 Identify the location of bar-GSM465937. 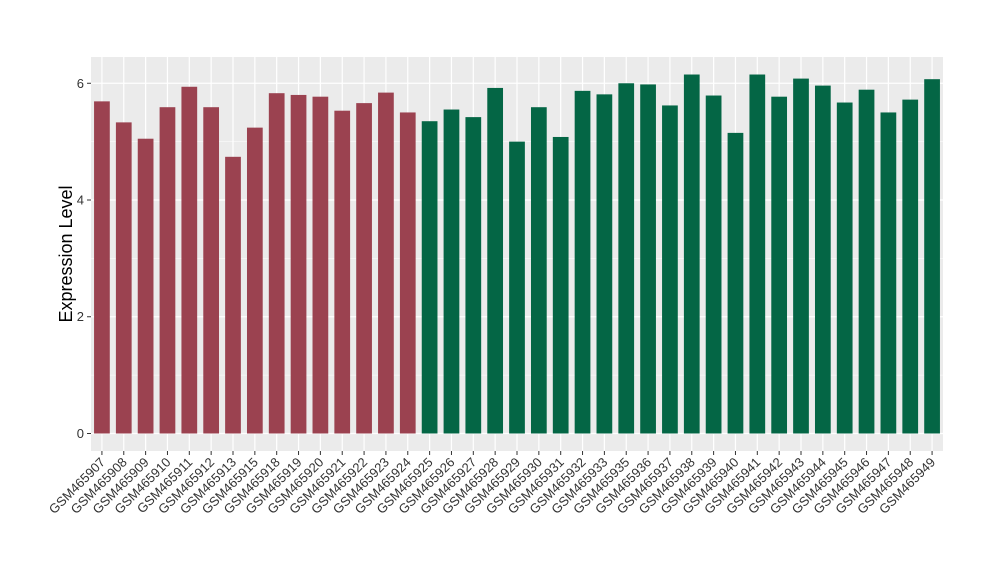
(670, 269).